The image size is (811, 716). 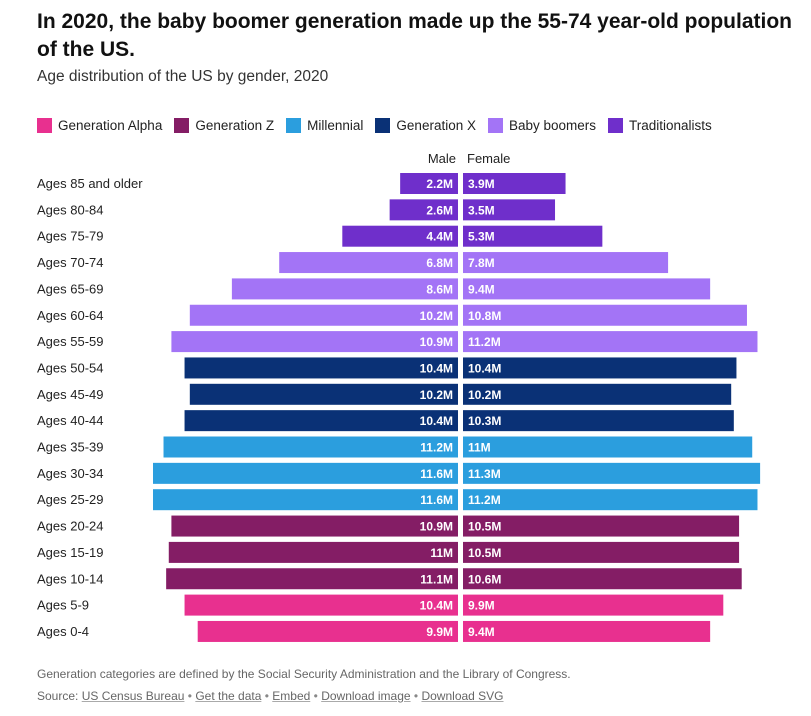 I want to click on female-value-label: 10.2M, so click(x=484, y=395).